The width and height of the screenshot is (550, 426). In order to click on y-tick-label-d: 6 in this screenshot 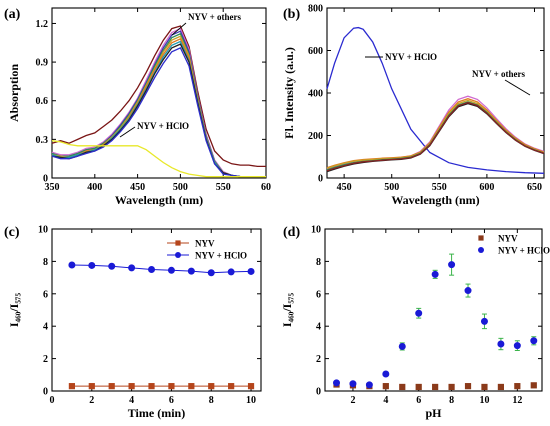, I will do `click(318, 294)`.